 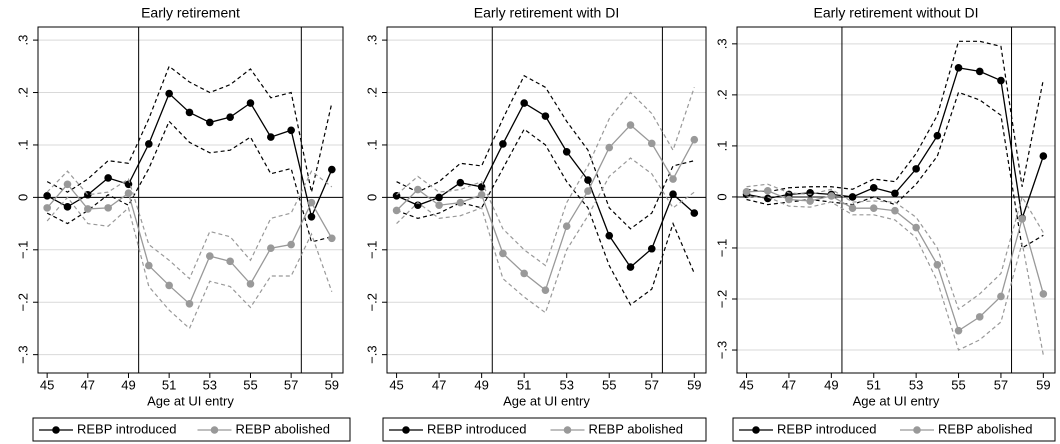 What do you see at coordinates (439, 384) in the screenshot?
I see `x-tick-label: 47` at bounding box center [439, 384].